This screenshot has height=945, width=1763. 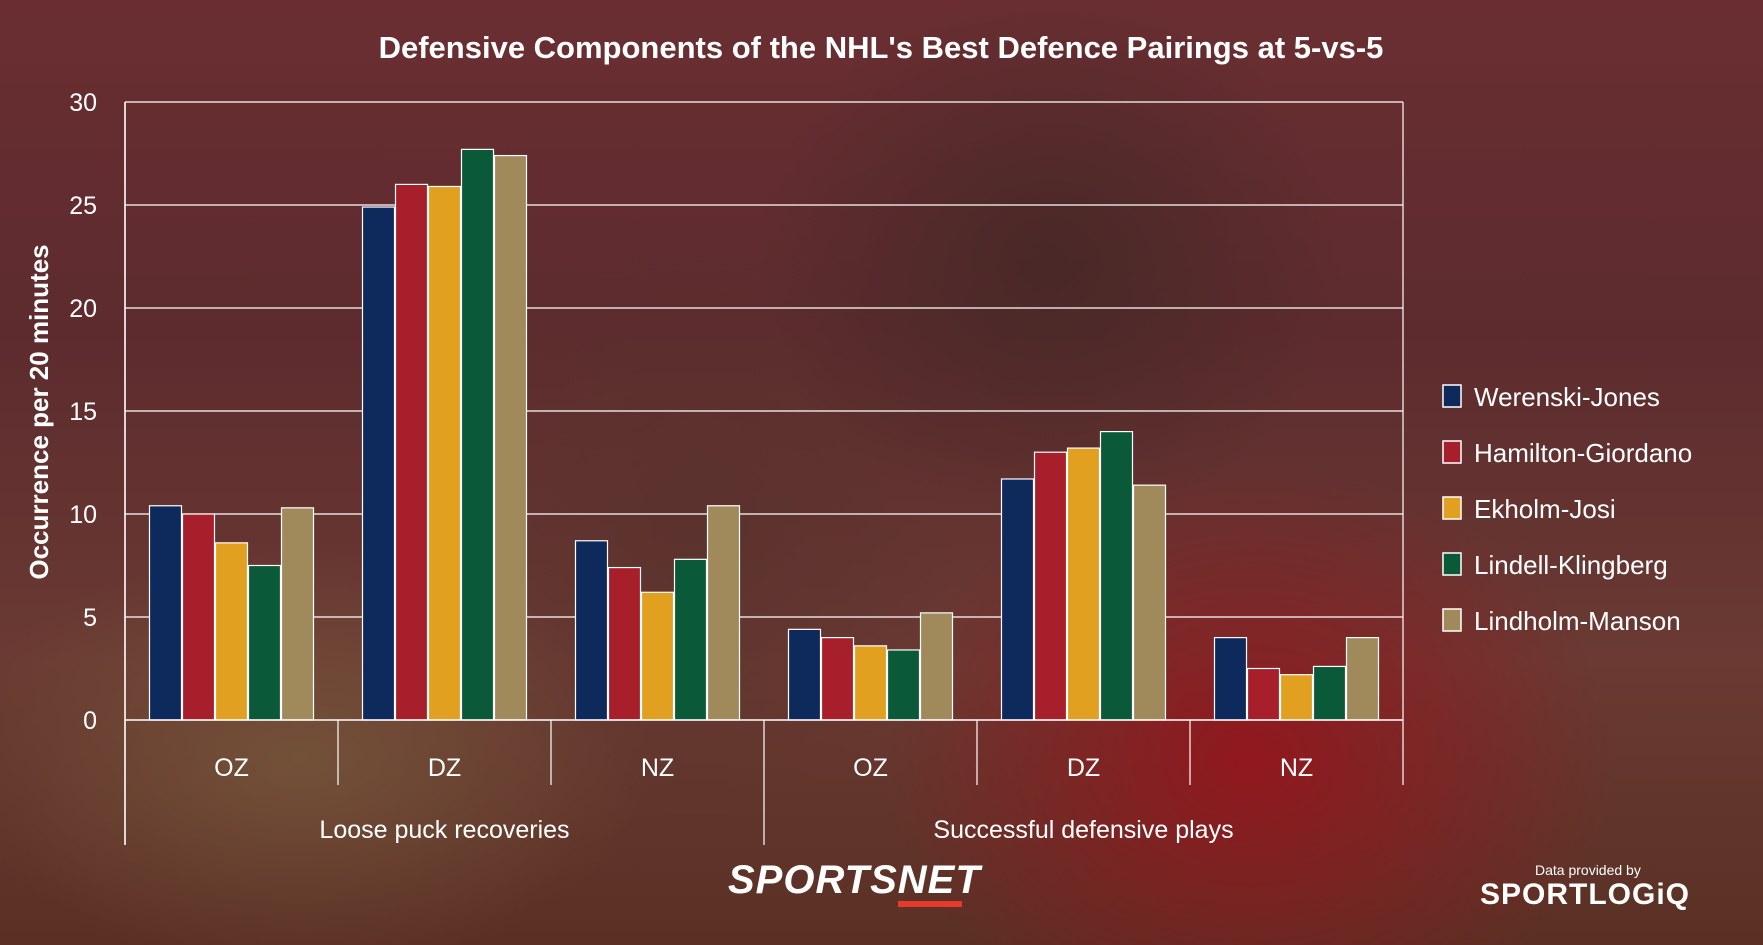 What do you see at coordinates (83, 206) in the screenshot?
I see `y-tick-label: 25` at bounding box center [83, 206].